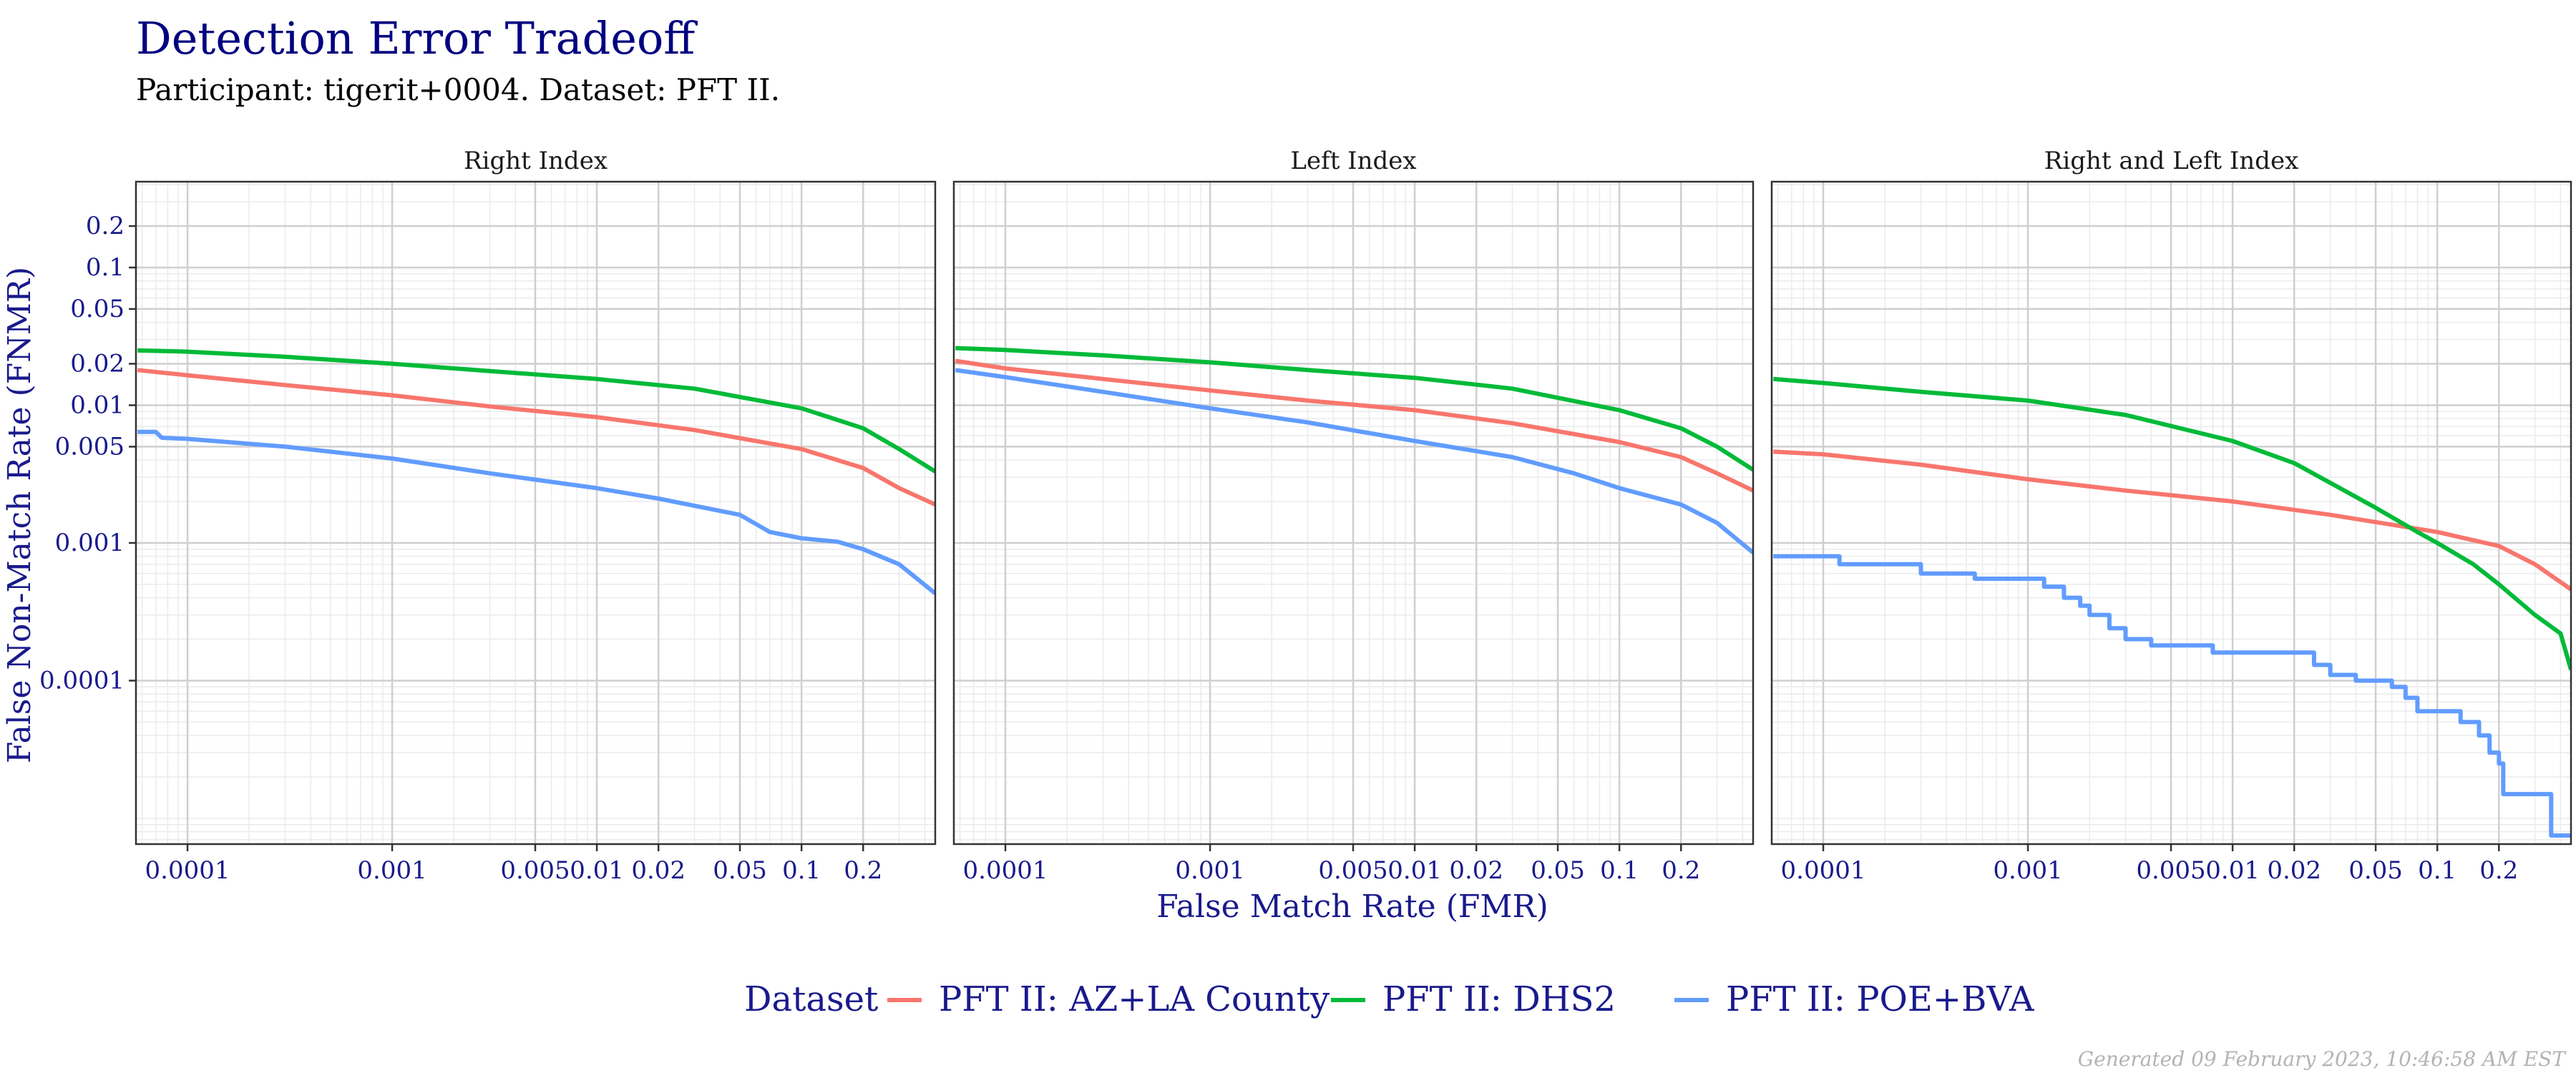 The height and width of the screenshot is (1073, 2576). I want to click on legend-label: PFT II: AZ+LA County, so click(1134, 999).